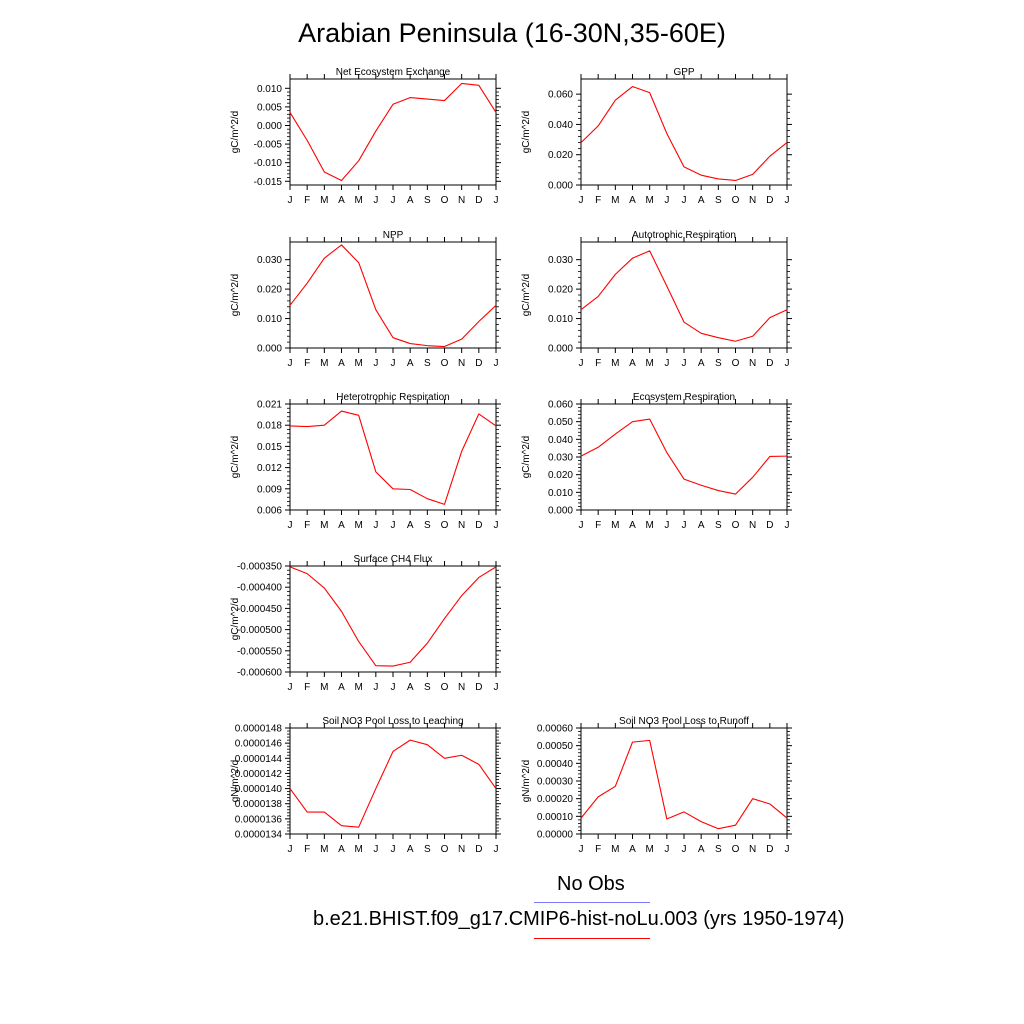 The image size is (1024, 1024). I want to click on y-tick-label: -0.000550, so click(259, 651).